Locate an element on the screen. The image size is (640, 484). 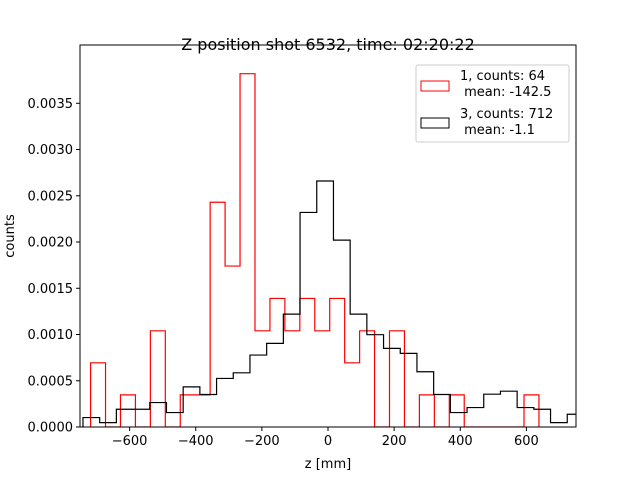
x-axis-label: z [mm] is located at coordinates (328, 464).